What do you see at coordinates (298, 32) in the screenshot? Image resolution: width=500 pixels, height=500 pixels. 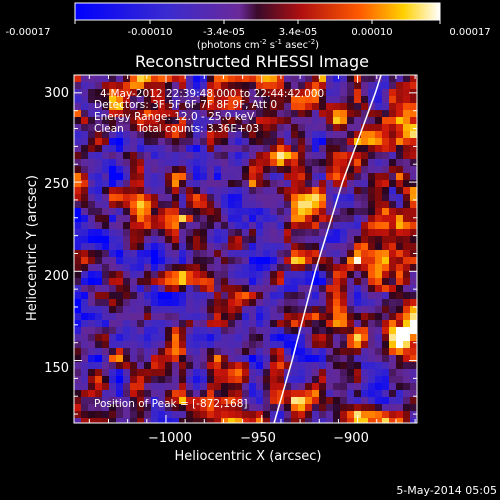 I see `colorbar-tick-label-4: 3.4e-05` at bounding box center [298, 32].